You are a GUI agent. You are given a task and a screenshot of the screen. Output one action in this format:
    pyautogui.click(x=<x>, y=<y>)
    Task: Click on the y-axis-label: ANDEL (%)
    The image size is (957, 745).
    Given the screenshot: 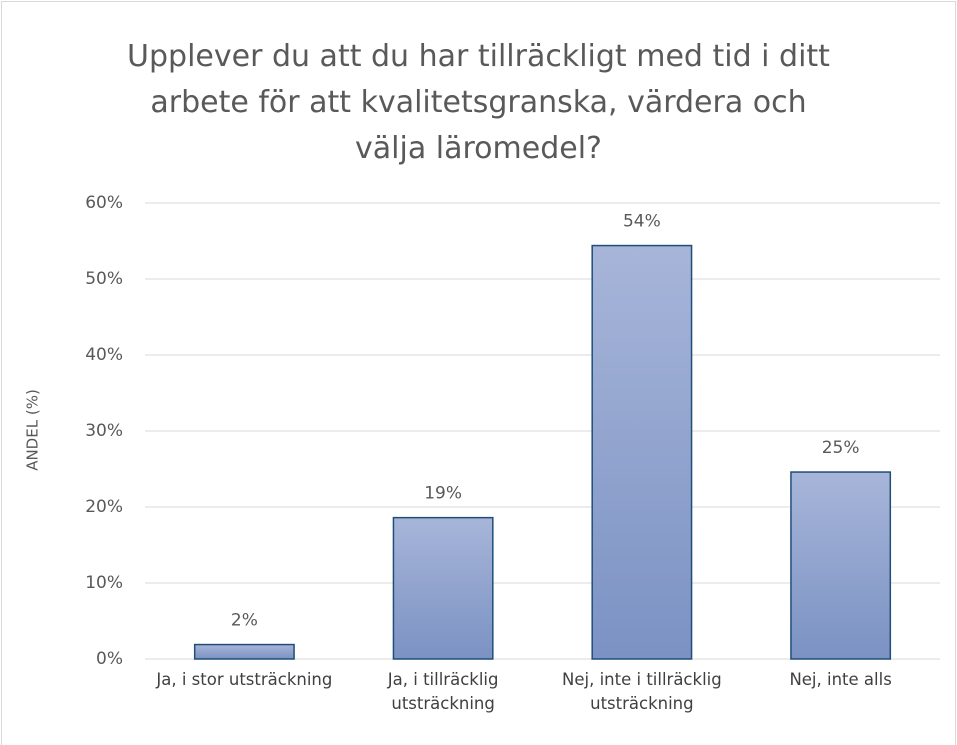 What is the action you would take?
    pyautogui.click(x=33, y=430)
    